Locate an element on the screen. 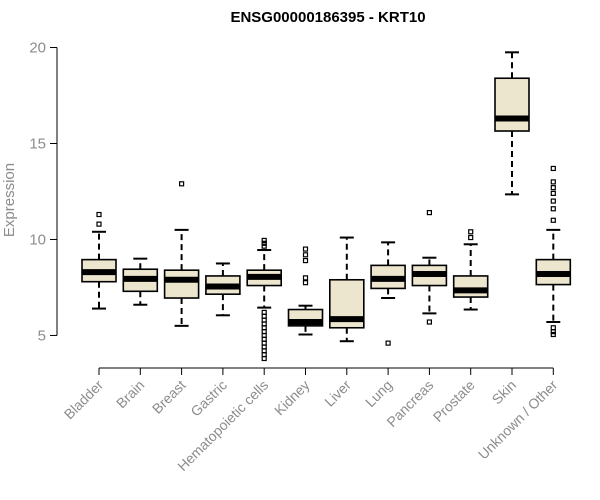 The image size is (600, 500). box-pancreas is located at coordinates (429, 267).